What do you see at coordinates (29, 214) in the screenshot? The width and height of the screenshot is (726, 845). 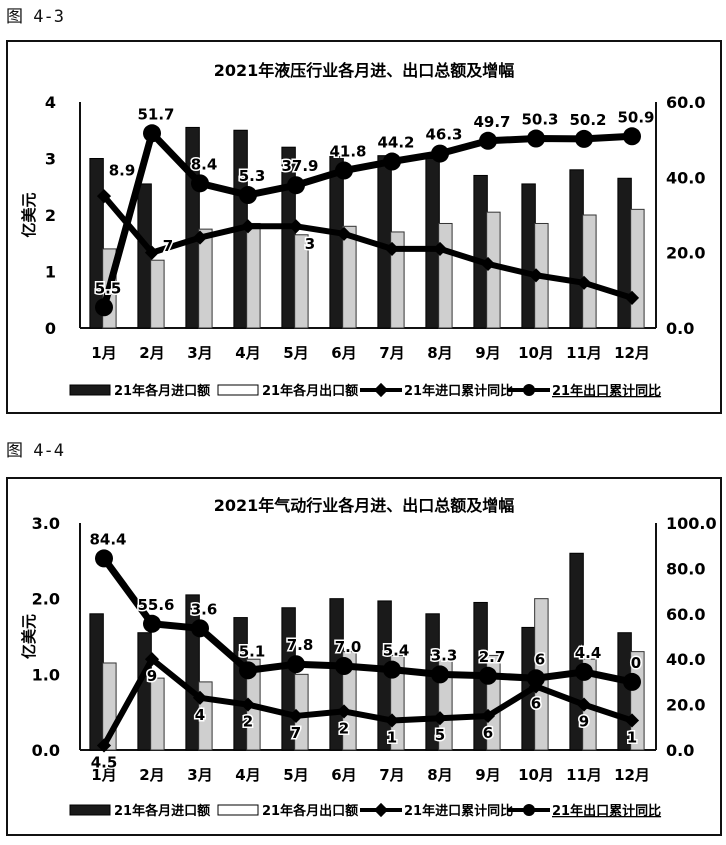 I see `y-axis-label: 亿美元` at bounding box center [29, 214].